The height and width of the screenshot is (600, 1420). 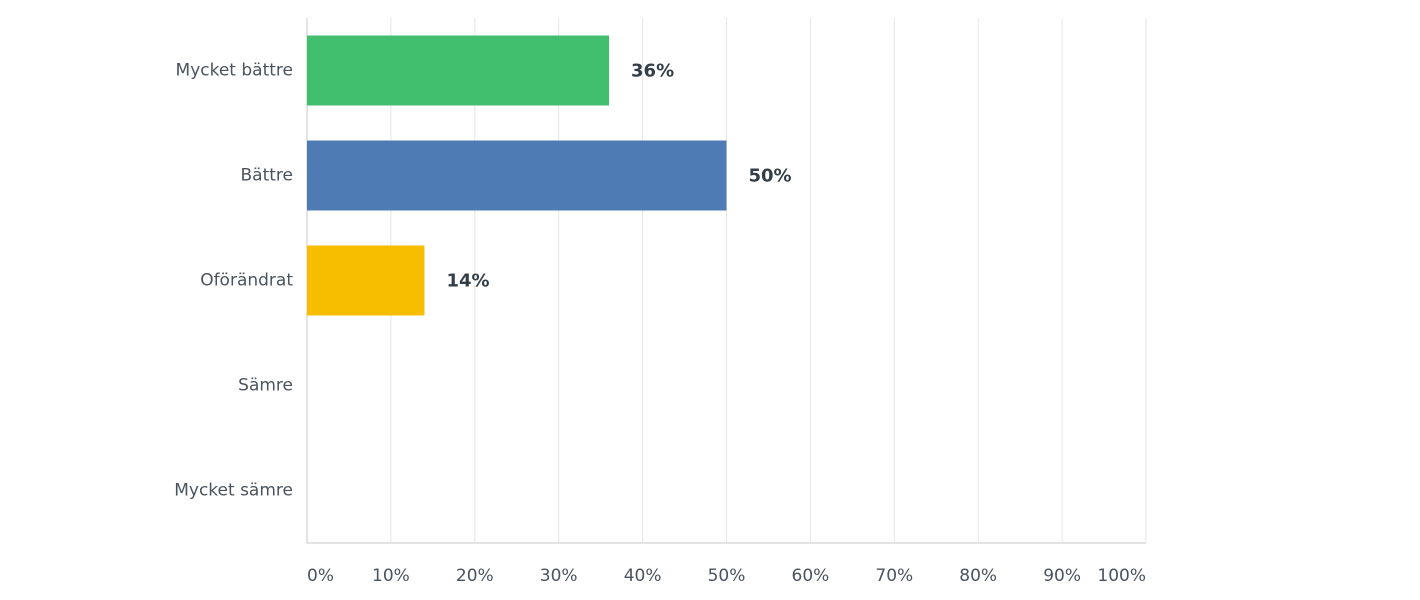 What do you see at coordinates (811, 576) in the screenshot?
I see `x-tick-label: 60%` at bounding box center [811, 576].